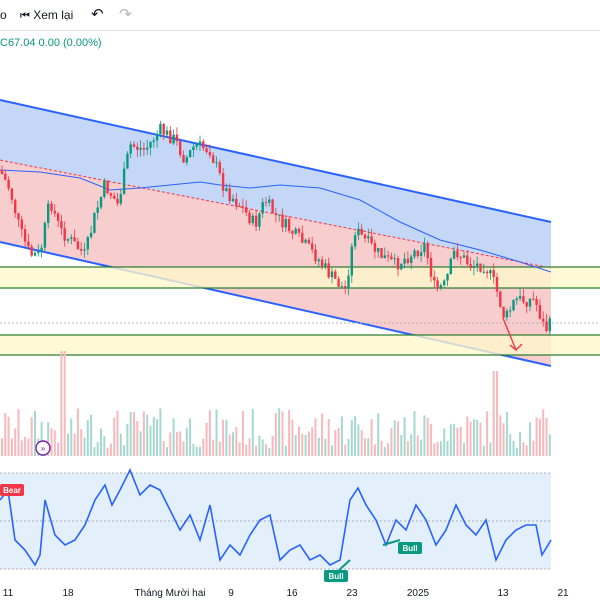 This screenshot has width=600, height=600. Describe the element at coordinates (43, 448) in the screenshot. I see `replay-marker-glyph: »` at that location.